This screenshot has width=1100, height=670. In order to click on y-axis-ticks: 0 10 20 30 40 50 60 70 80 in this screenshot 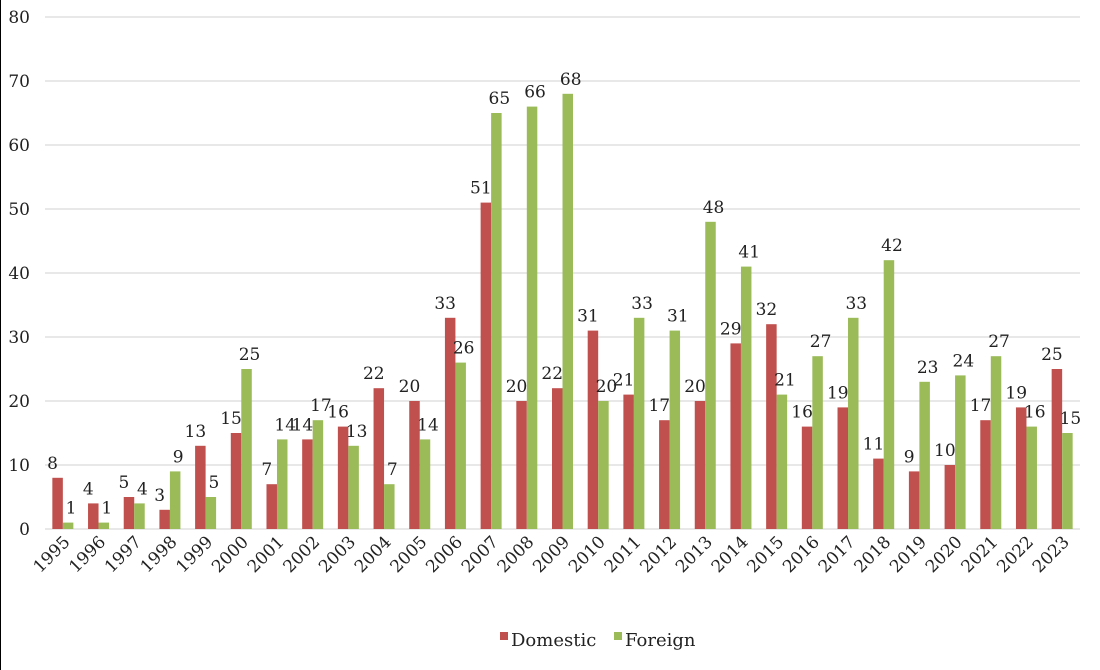, I will do `click(19, 274)`.